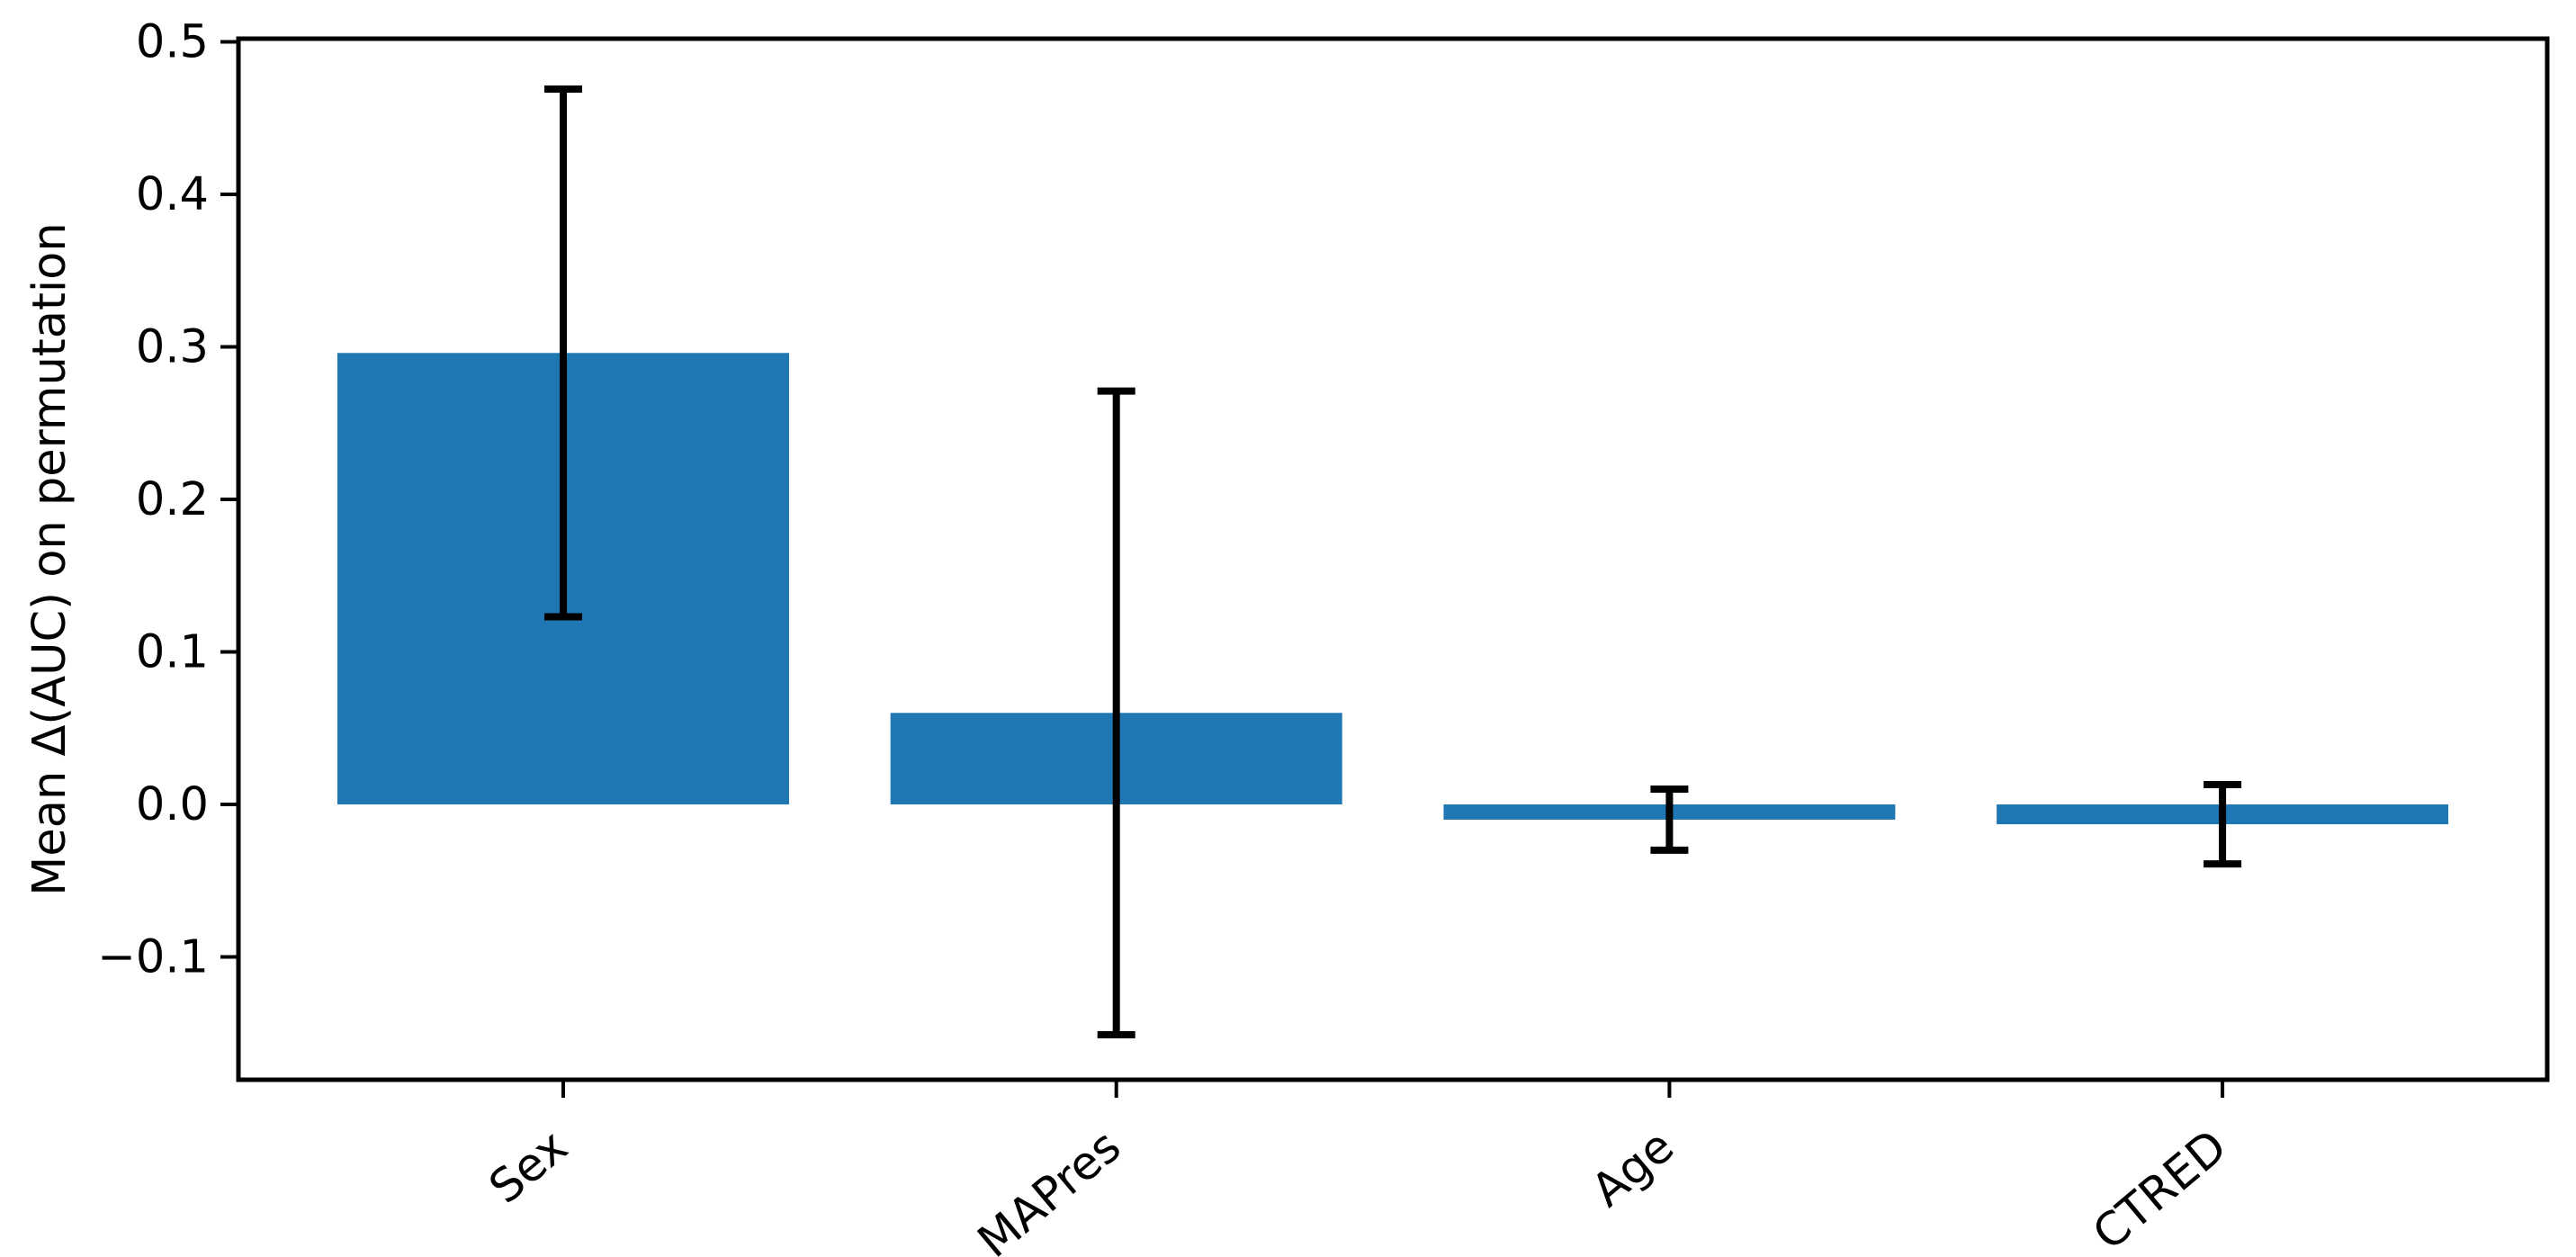  I want to click on error-bar-mapres, so click(1116, 712).